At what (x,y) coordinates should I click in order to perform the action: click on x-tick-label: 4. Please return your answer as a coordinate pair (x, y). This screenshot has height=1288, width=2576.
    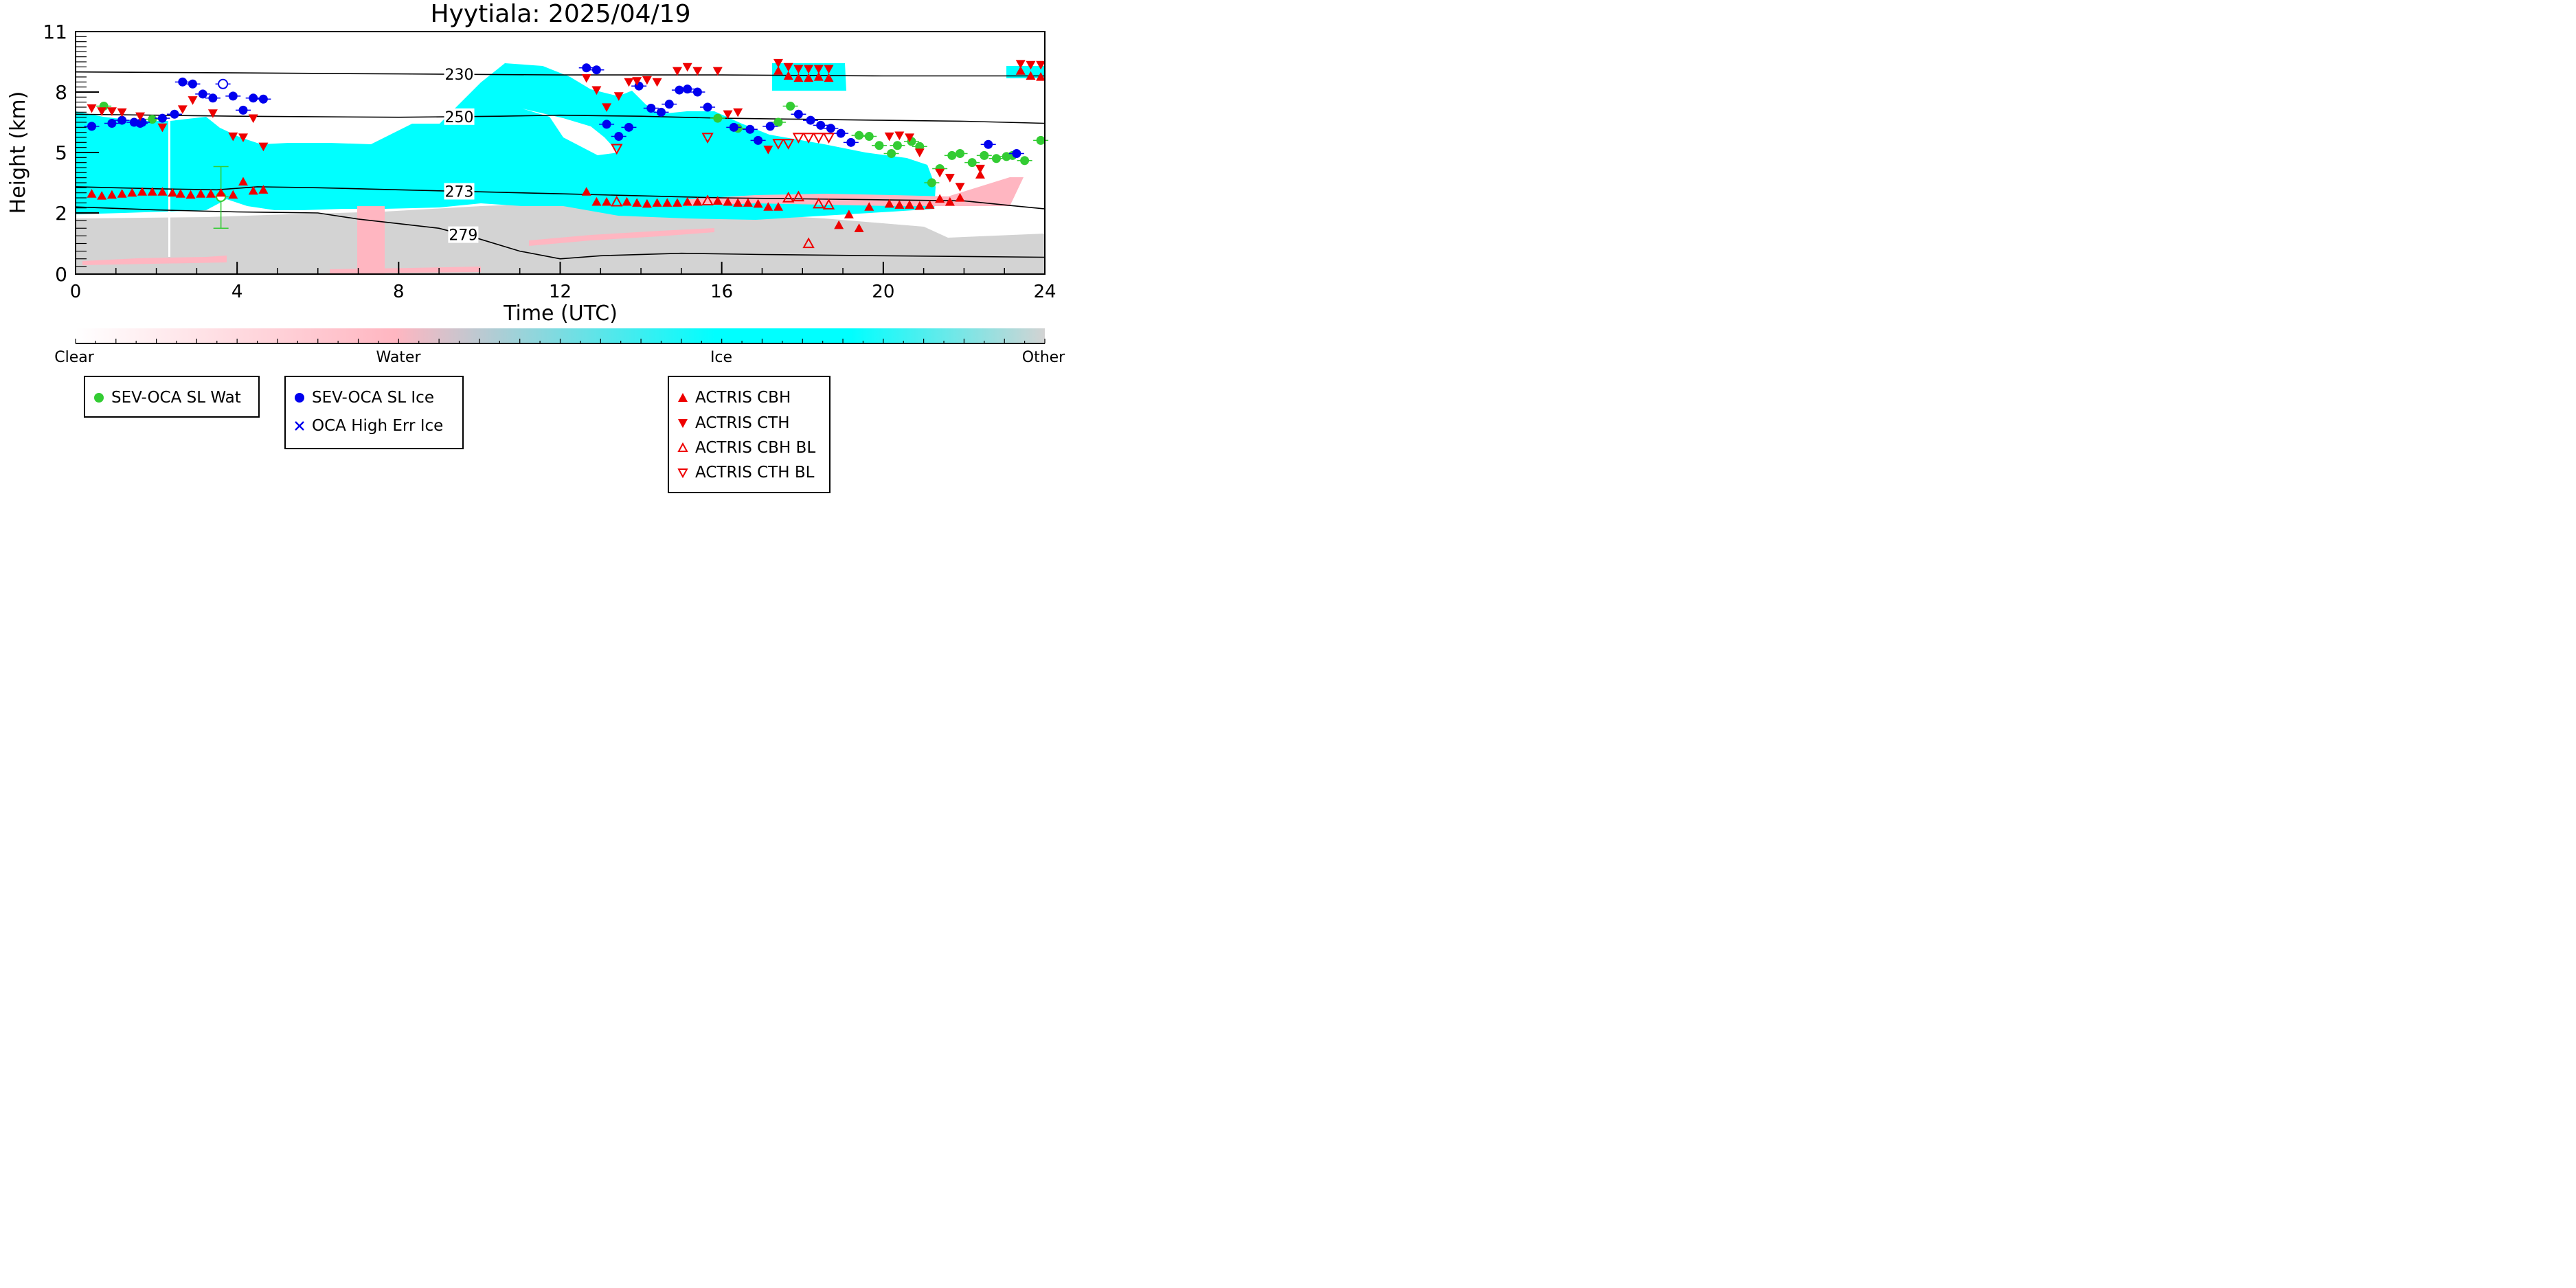
    Looking at the image, I should click on (237, 292).